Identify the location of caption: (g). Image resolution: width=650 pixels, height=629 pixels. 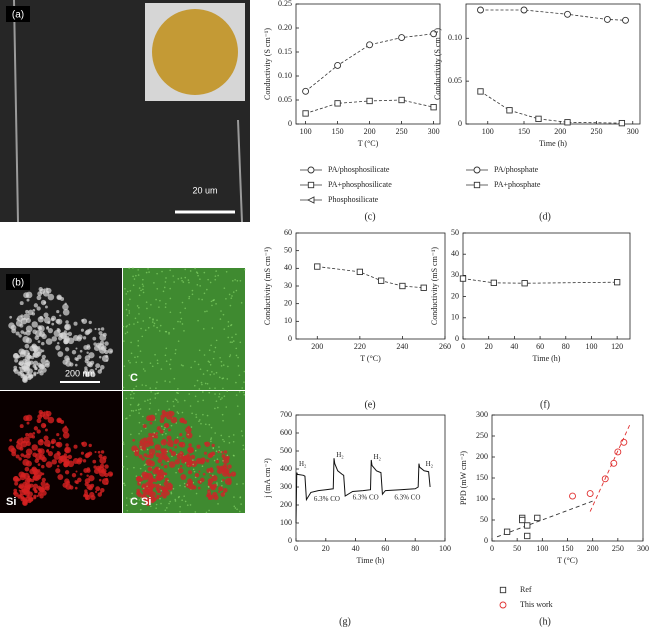
(345, 621).